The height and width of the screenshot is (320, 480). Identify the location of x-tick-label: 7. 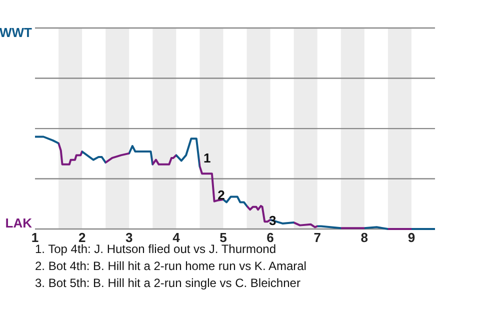
(317, 238).